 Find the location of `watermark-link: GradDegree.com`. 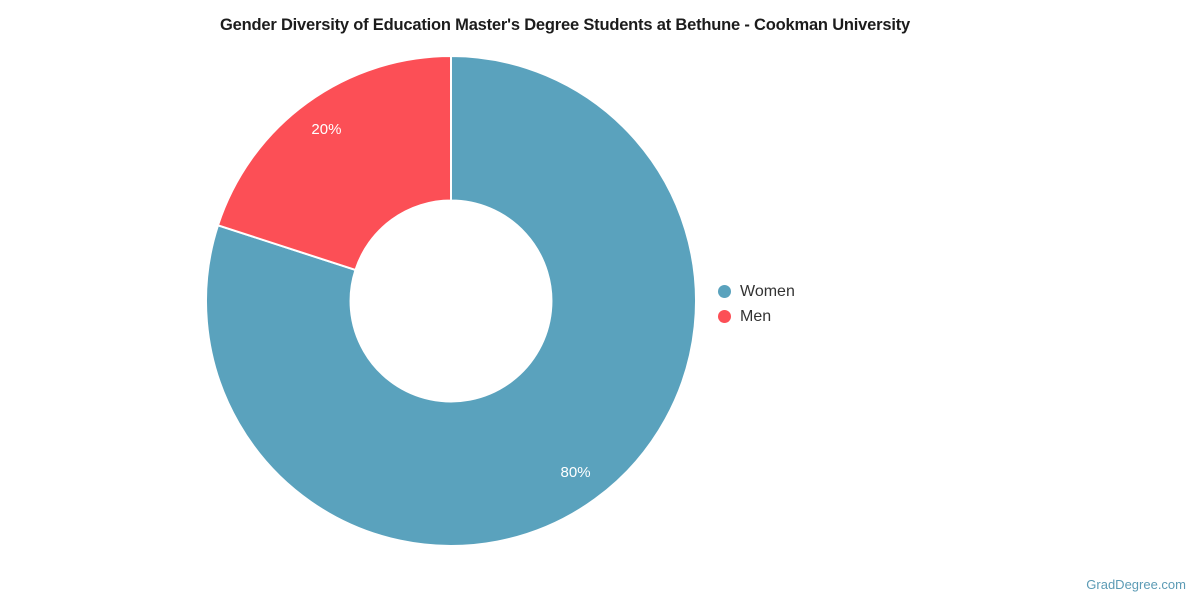

watermark-link: GradDegree.com is located at coordinates (1136, 584).